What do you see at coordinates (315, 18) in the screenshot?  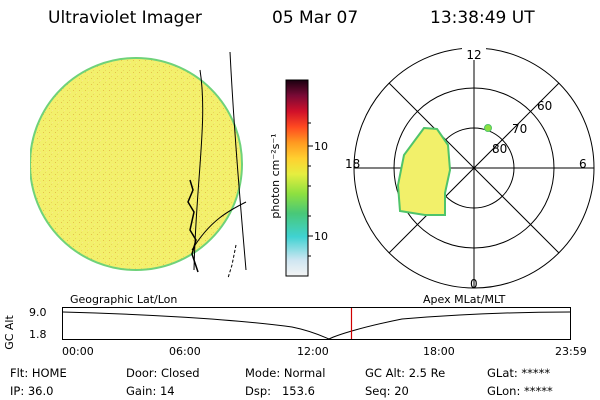 I see `date-label: 05 Mar 07` at bounding box center [315, 18].